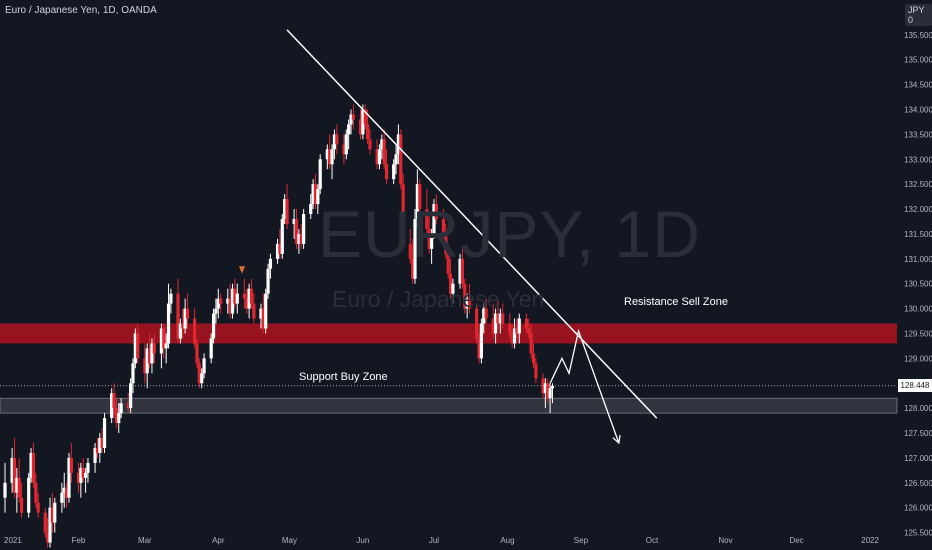  Describe the element at coordinates (918, 333) in the screenshot. I see `y-tick-label: 129.500` at that location.